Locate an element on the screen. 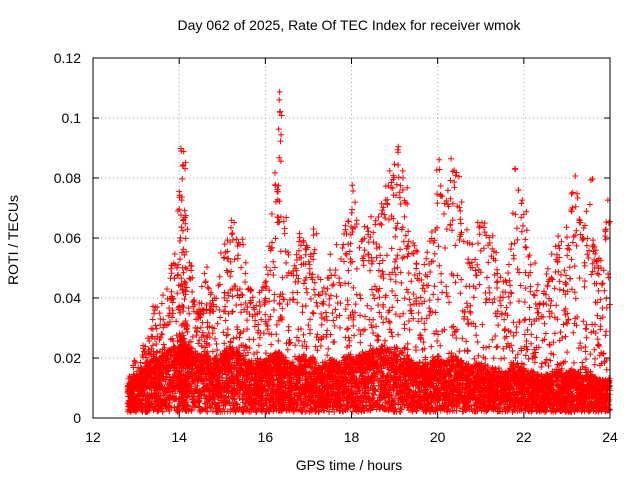 This screenshot has width=640, height=480. x-tick-label: 16 is located at coordinates (266, 437).